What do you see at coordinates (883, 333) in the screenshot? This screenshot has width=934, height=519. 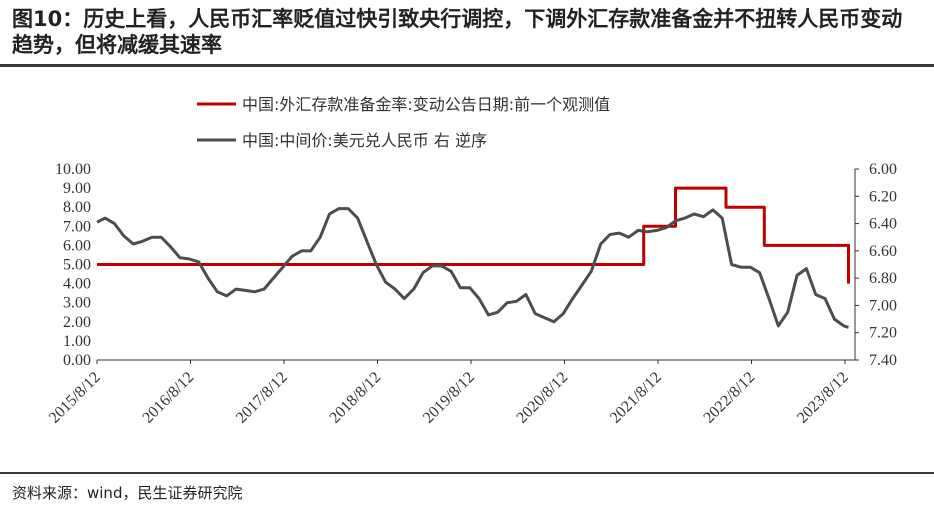 I see `right-axis-tick-label: 7.20` at bounding box center [883, 333].